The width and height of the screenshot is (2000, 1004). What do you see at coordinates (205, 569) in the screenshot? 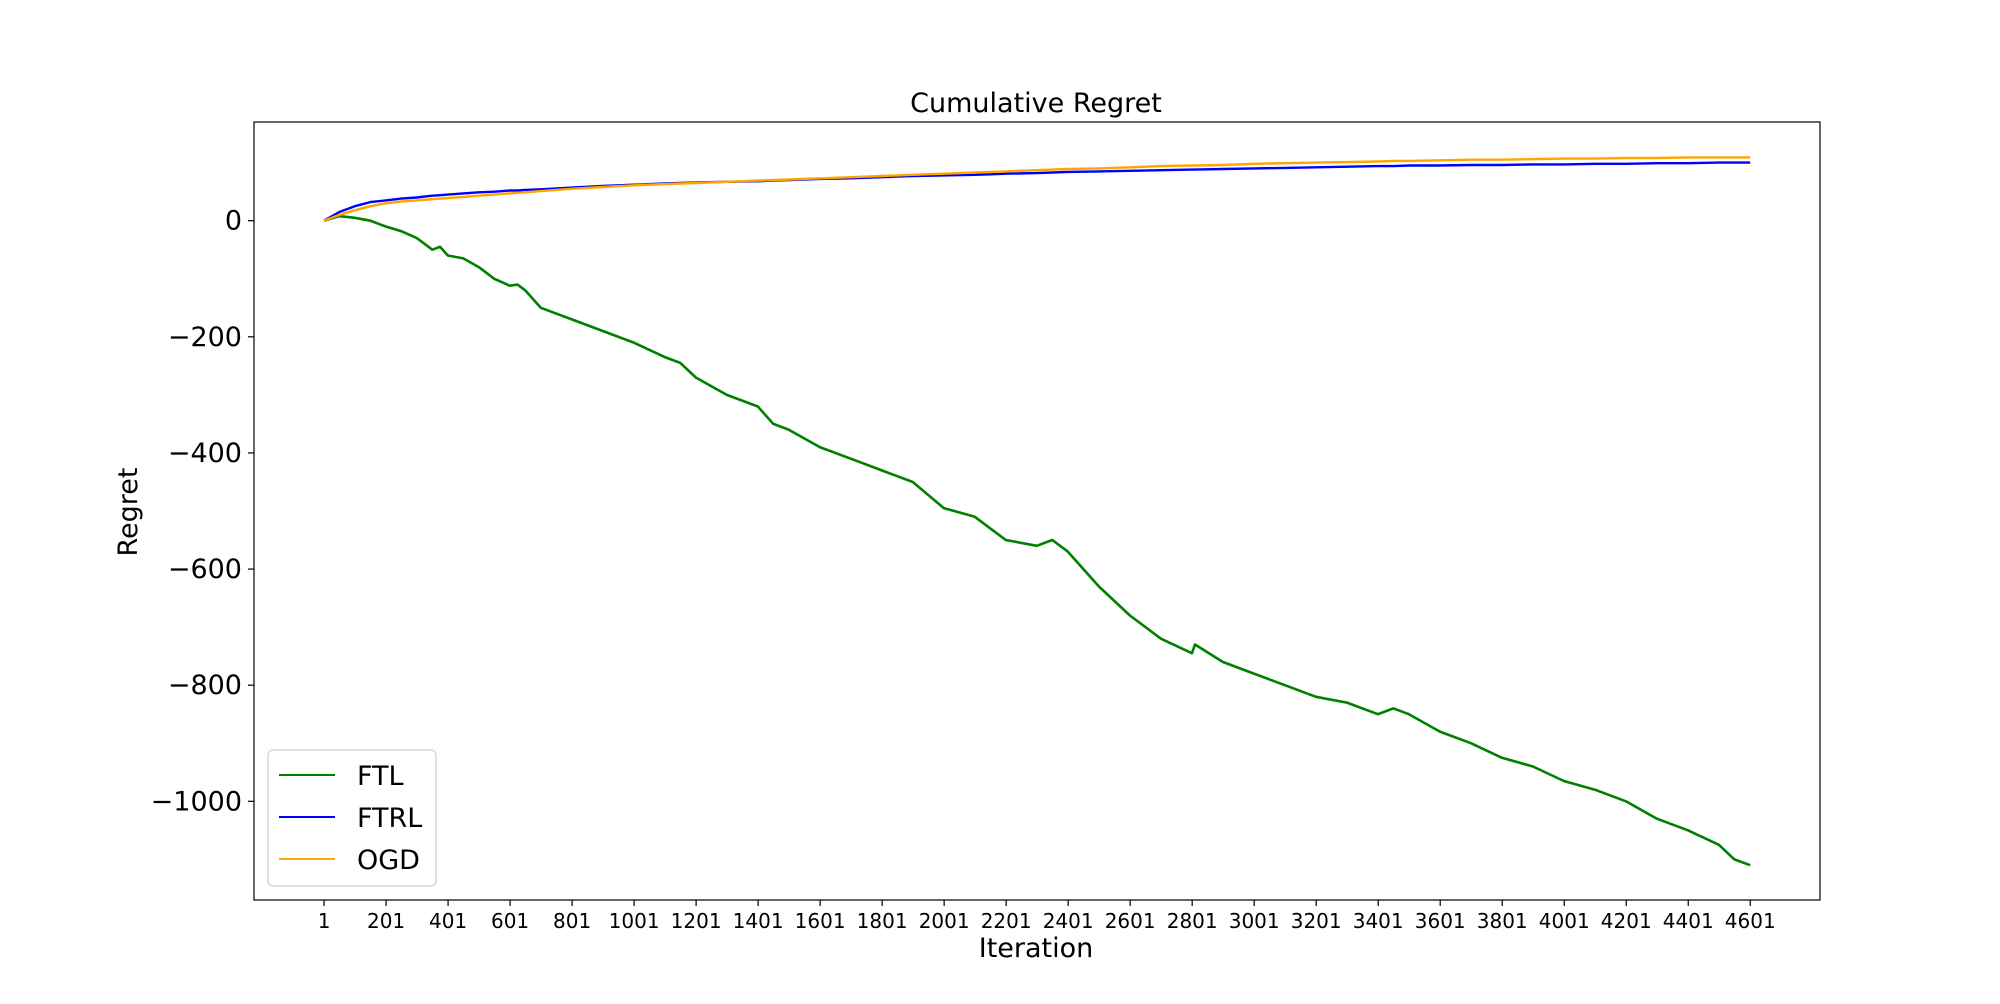
I see `y-tick-label: −600` at bounding box center [205, 569].